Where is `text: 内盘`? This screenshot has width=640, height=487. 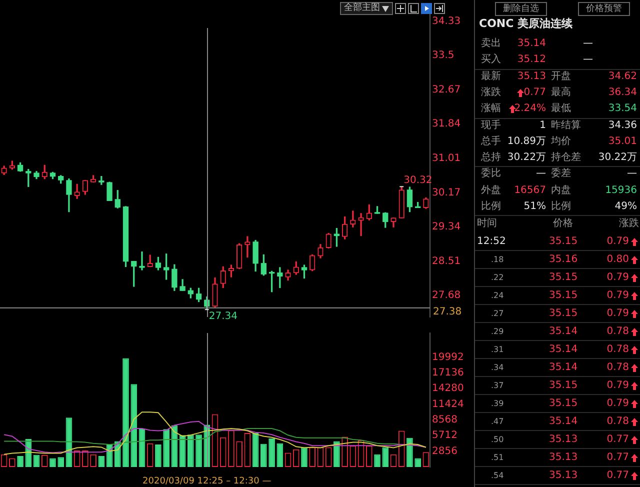 text: 内盘 is located at coordinates (561, 191).